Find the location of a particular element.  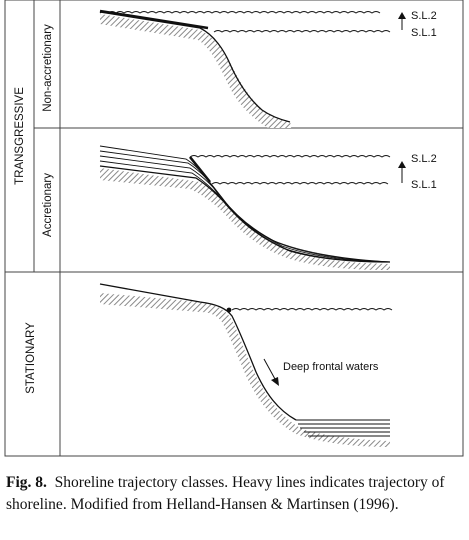

accretion-layers is located at coordinates (245, 204).